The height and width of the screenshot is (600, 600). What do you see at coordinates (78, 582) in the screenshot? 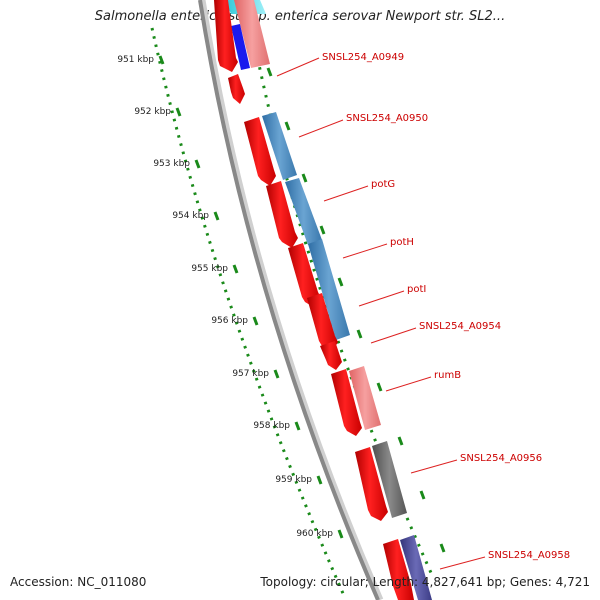
I see `accession-text: Accession: NC_011080` at bounding box center [78, 582].